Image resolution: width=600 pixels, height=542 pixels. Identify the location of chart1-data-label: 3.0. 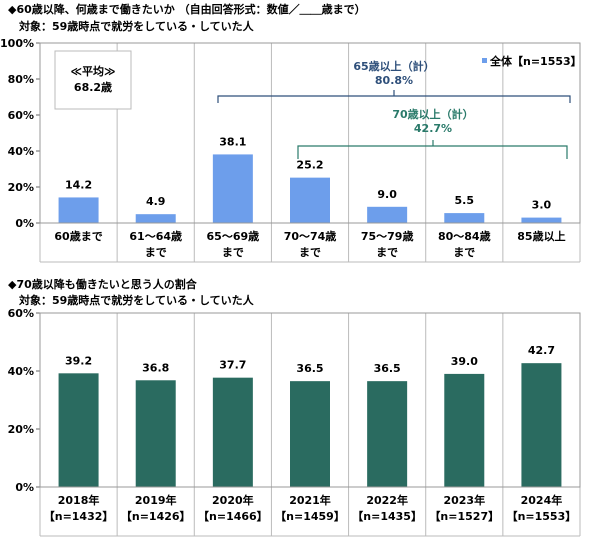
(542, 205).